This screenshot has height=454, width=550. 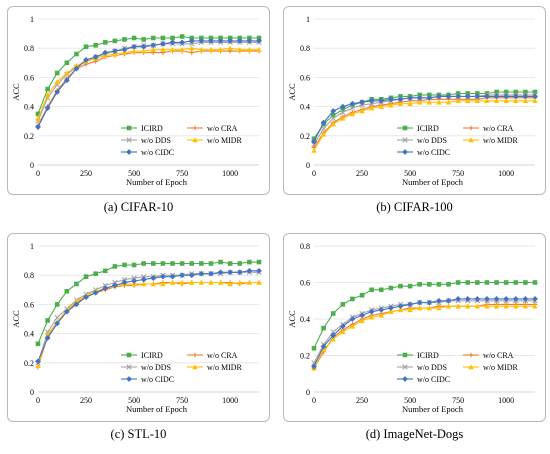 I want to click on series-w-o-cidc, so click(x=148, y=84).